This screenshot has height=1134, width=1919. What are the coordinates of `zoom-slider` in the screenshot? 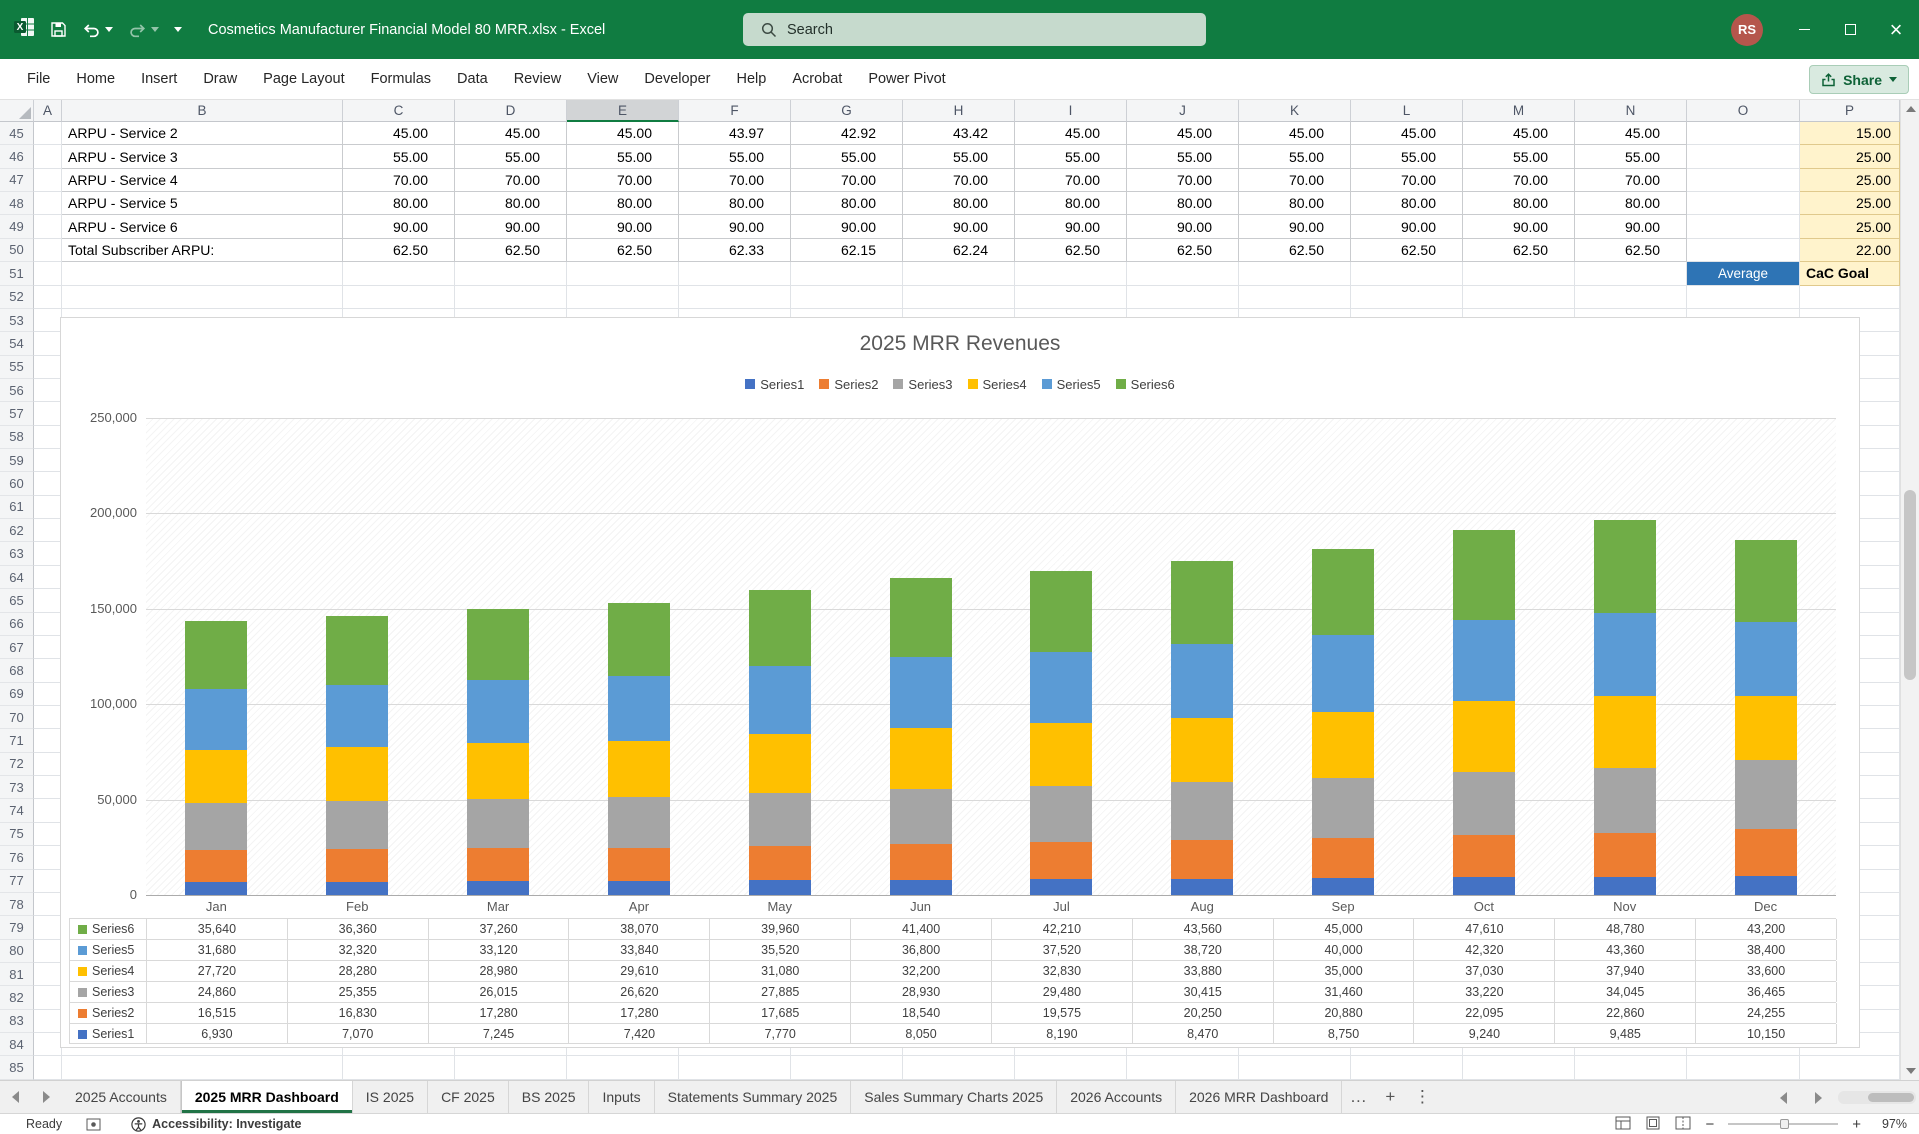 It's located at (1783, 1124).